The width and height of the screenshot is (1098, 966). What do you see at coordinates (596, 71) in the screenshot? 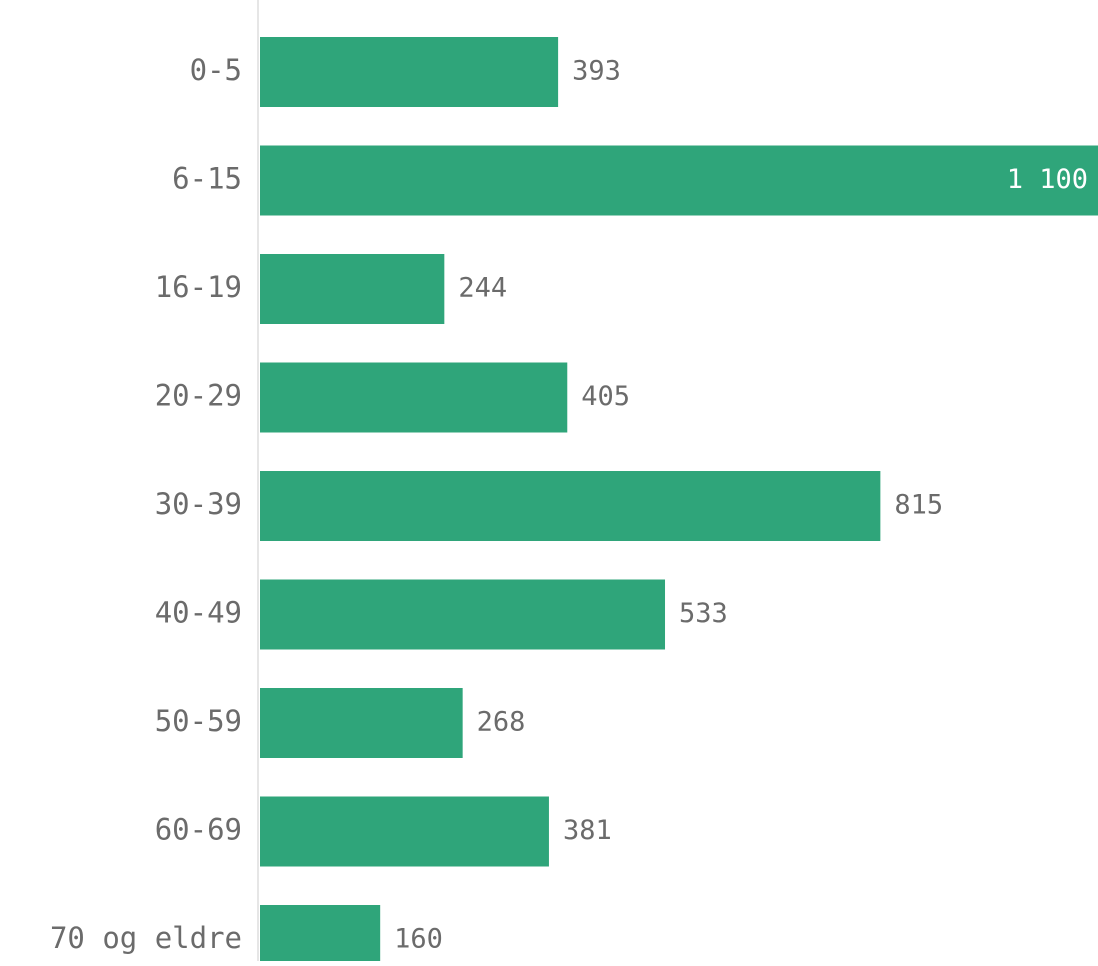
I see `value-label: 393` at bounding box center [596, 71].